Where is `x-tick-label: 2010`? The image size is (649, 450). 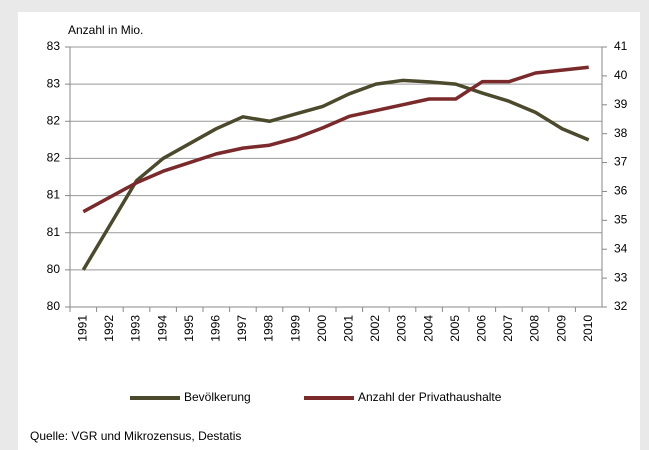
x-tick-label: 2010 is located at coordinates (588, 328).